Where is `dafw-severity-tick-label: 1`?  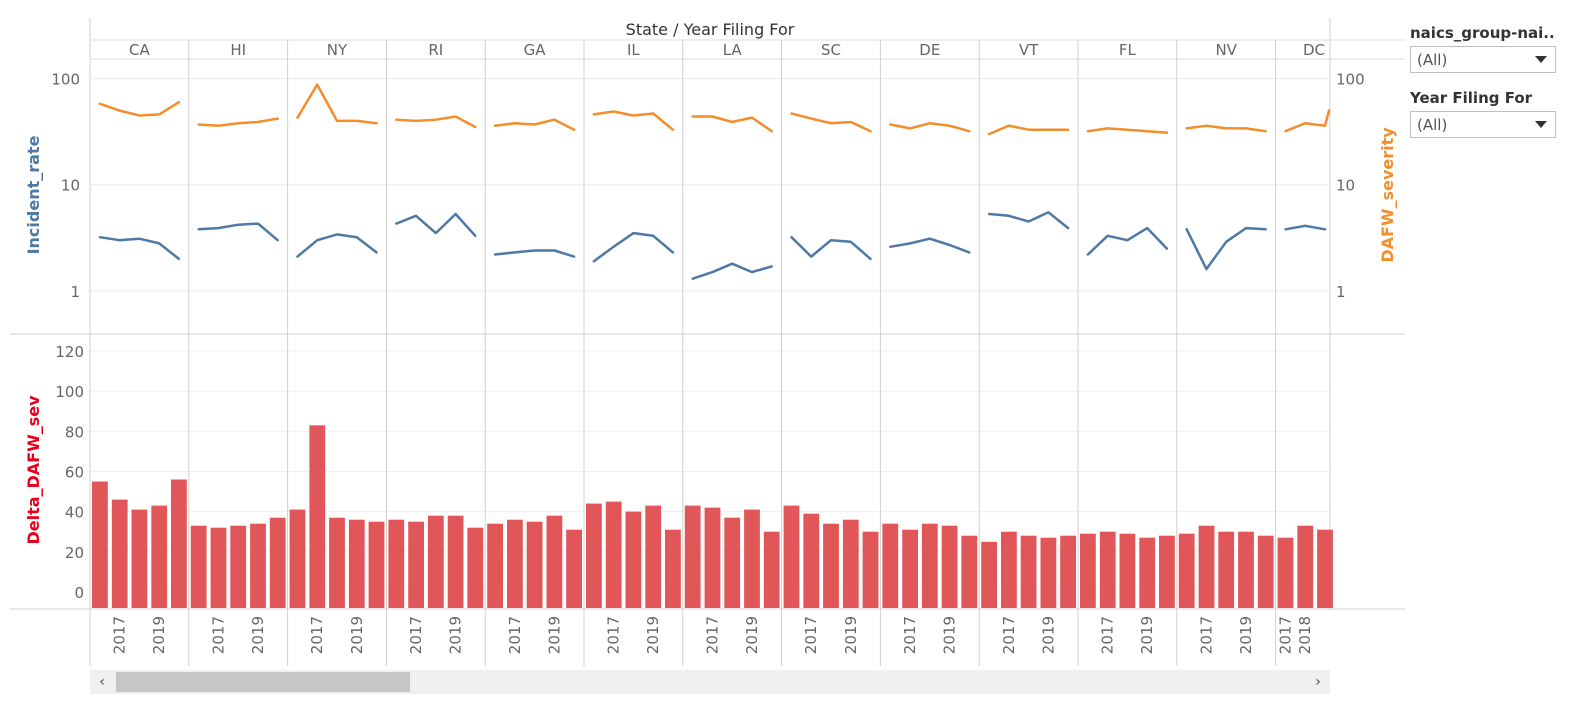 dafw-severity-tick-label: 1 is located at coordinates (1341, 292).